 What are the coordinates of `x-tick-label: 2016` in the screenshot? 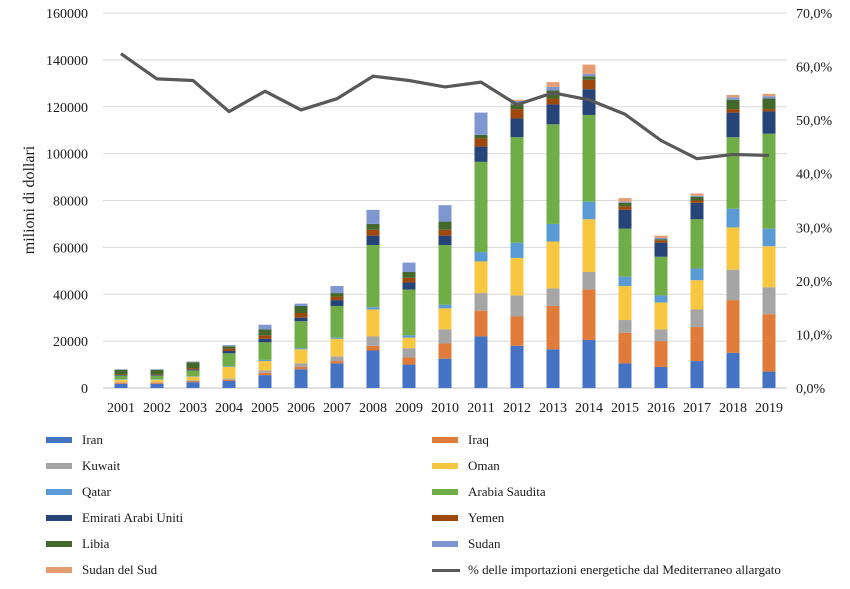 It's located at (661, 408).